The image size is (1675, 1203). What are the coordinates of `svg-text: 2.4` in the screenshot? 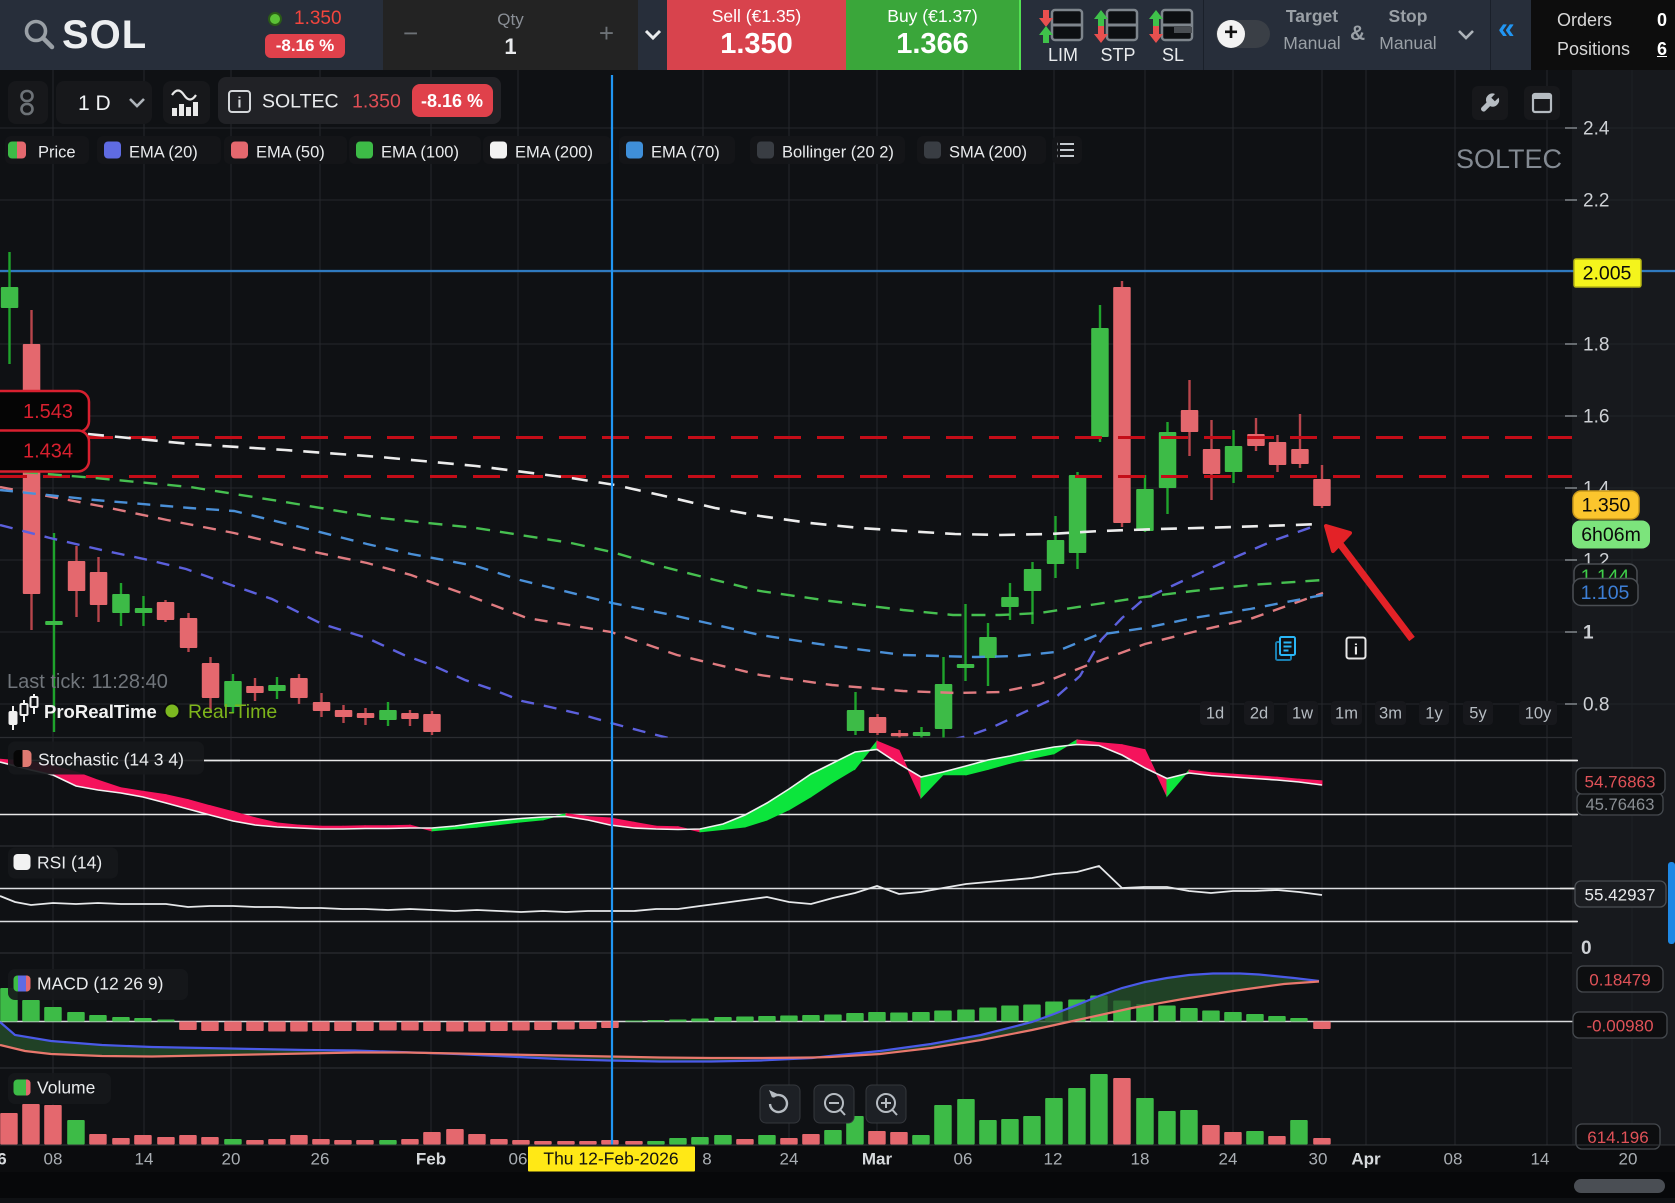 It's located at (1596, 129).